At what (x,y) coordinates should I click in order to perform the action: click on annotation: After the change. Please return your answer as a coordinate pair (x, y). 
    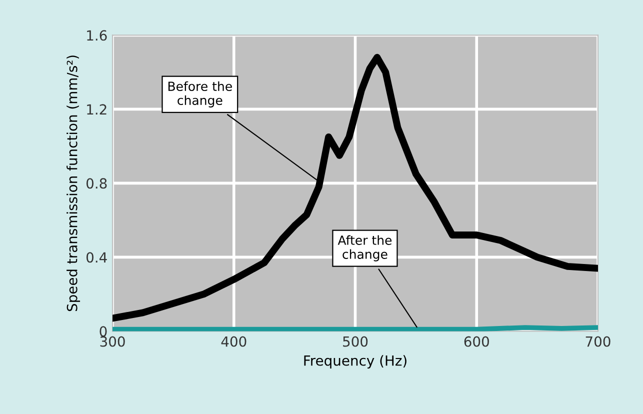
    Looking at the image, I should click on (365, 248).